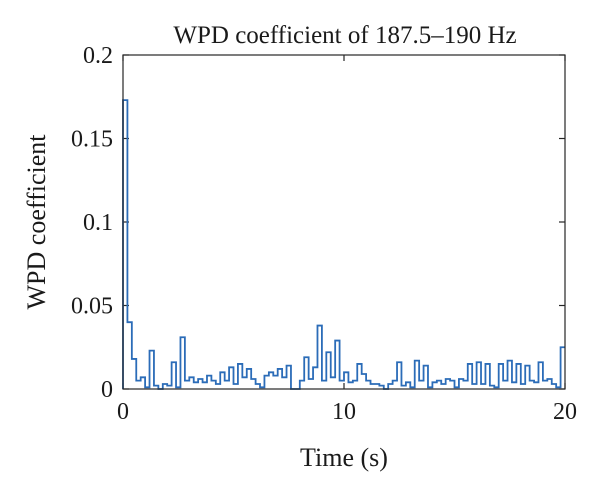 This screenshot has width=600, height=491. Describe the element at coordinates (107, 390) in the screenshot. I see `y-tick-label: 0` at that location.